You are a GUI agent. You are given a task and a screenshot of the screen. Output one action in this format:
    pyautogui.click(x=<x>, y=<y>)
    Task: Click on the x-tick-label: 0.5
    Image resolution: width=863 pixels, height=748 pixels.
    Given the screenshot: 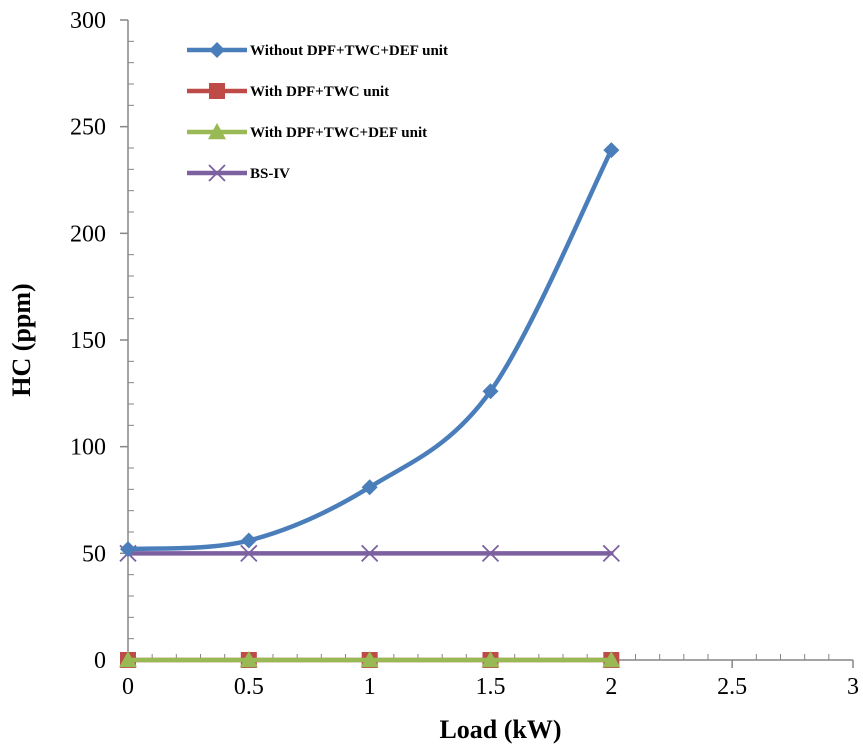 What is the action you would take?
    pyautogui.click(x=249, y=687)
    